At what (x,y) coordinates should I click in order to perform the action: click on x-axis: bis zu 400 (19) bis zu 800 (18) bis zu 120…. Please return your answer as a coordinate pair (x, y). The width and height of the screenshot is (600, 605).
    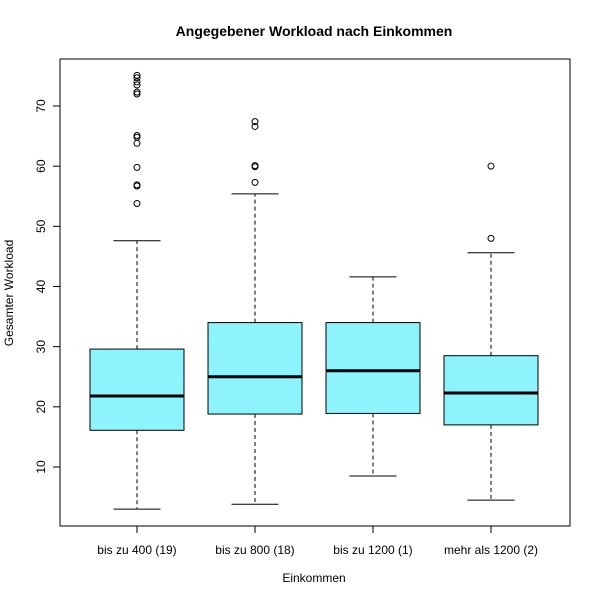
    Looking at the image, I should click on (317, 541).